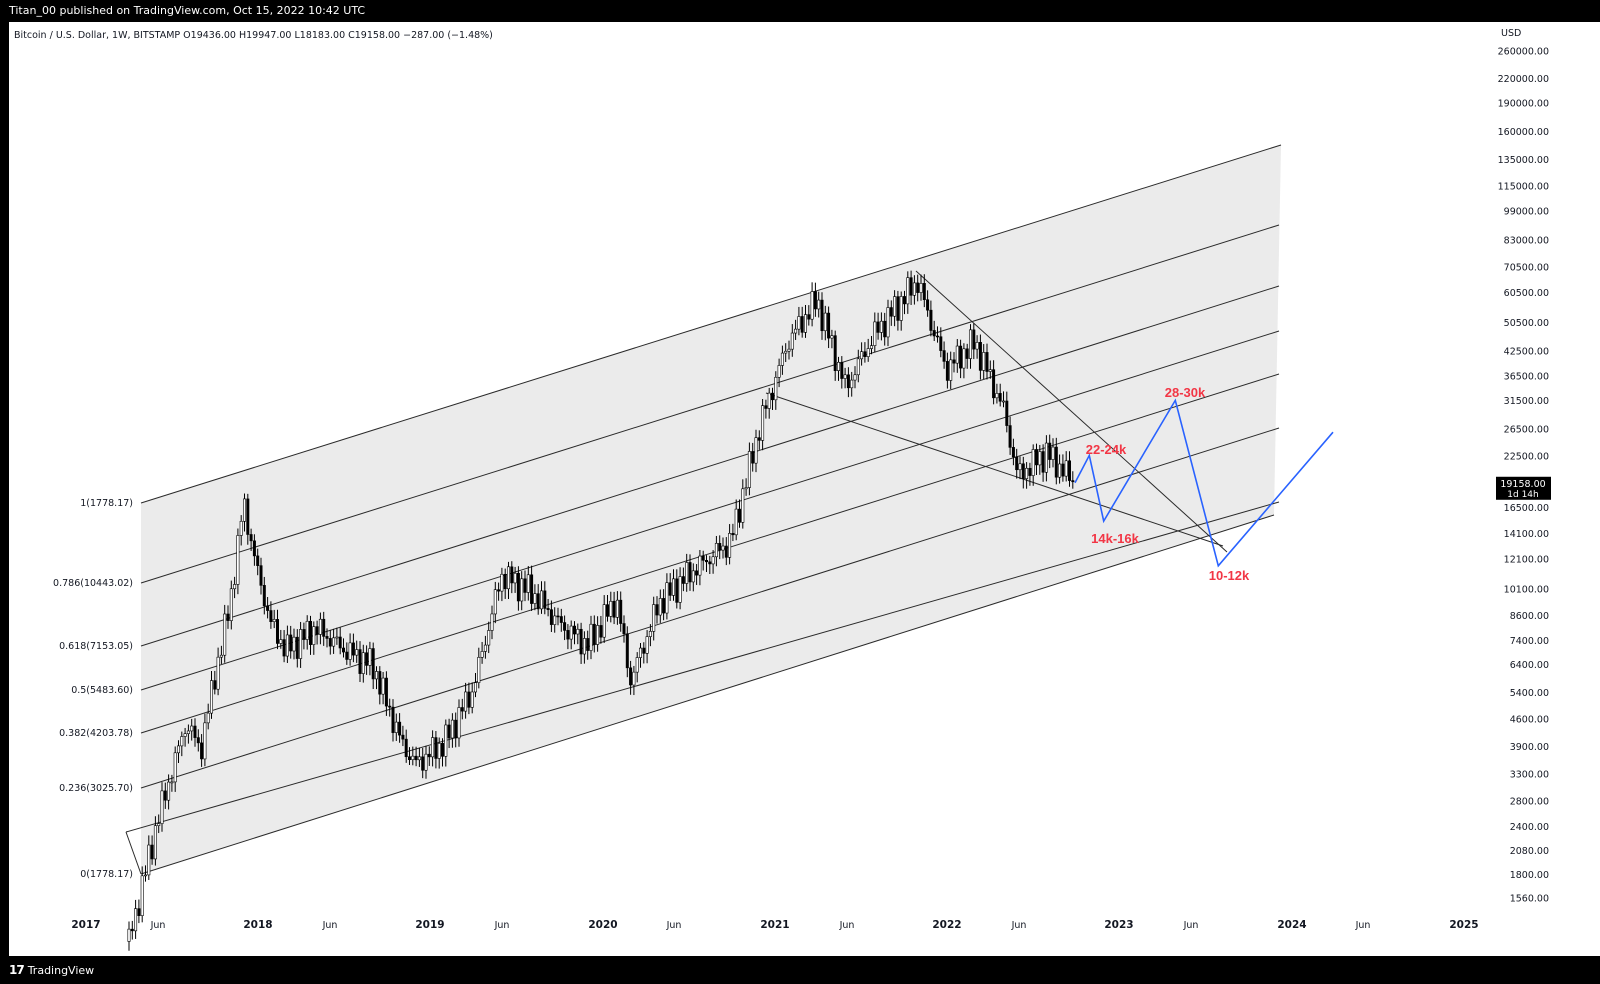 This screenshot has height=984, width=1600. What do you see at coordinates (1526, 241) in the screenshot?
I see `y-tick-label: 83000.00` at bounding box center [1526, 241].